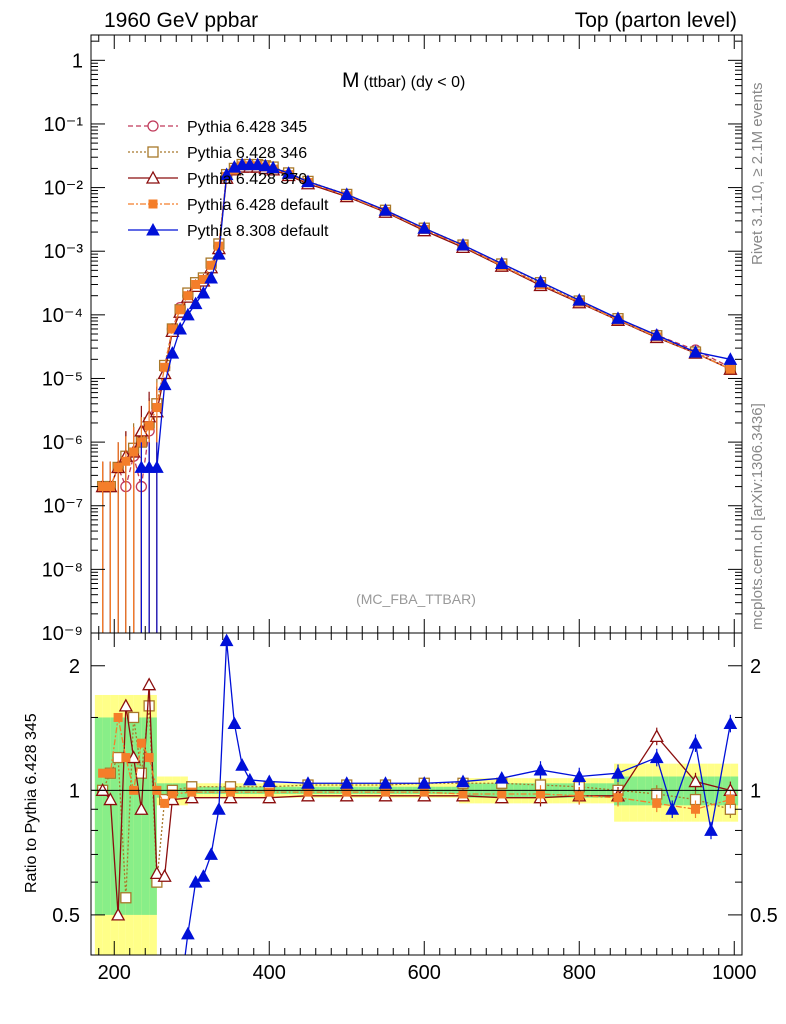 The image size is (786, 1024). I want to click on ratio-ylabel: Ratio to Pythia 6.428 345, so click(31, 803).